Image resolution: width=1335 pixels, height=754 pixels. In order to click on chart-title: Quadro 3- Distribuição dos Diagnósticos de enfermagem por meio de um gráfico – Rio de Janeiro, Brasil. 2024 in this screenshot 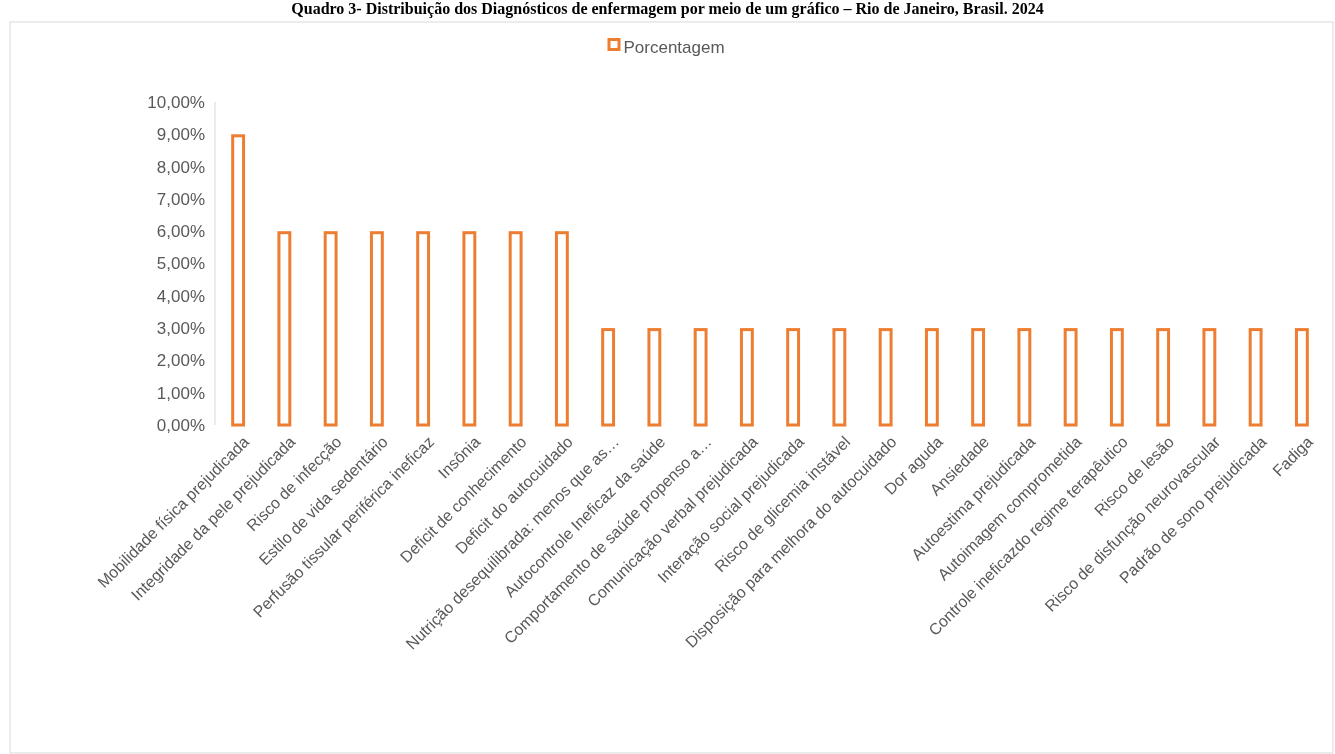, I will do `click(667, 9)`.